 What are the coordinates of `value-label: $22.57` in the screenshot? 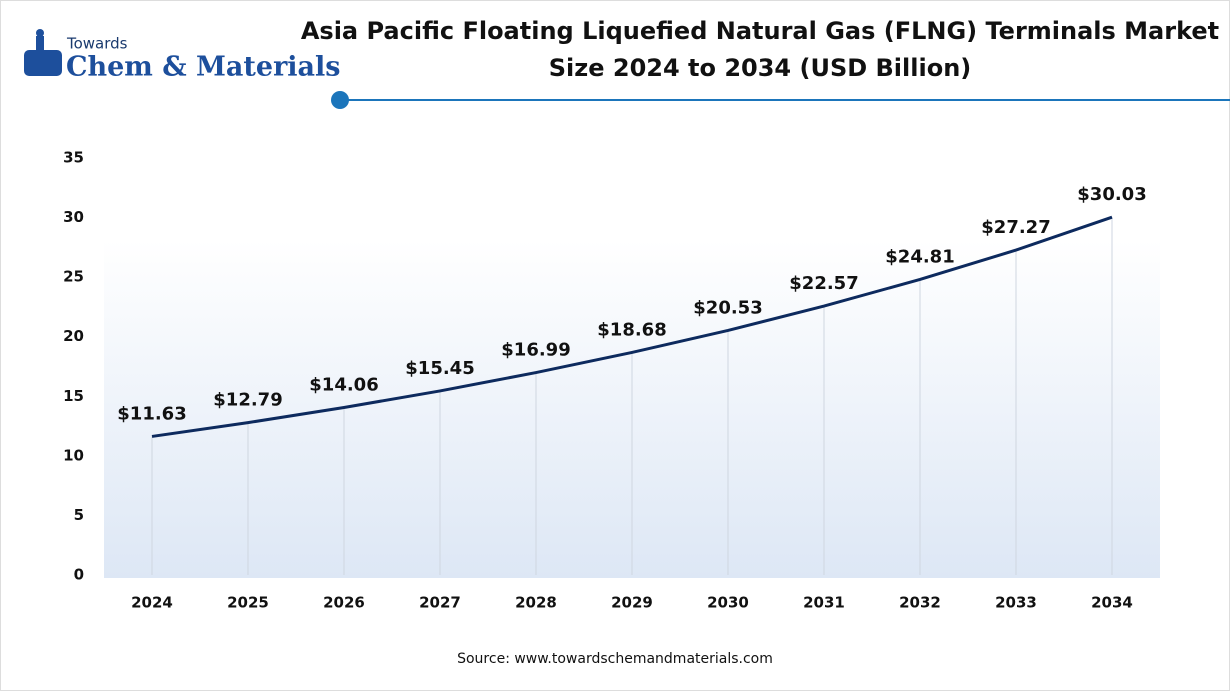 It's located at (823, 283).